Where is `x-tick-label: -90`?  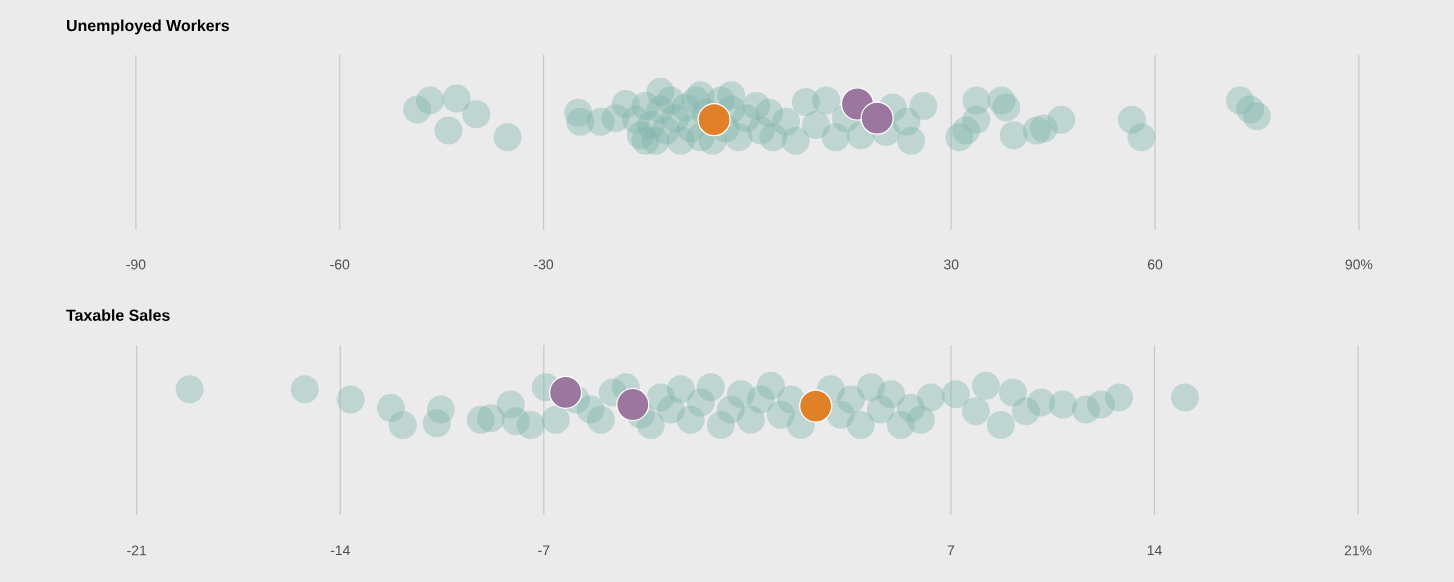 x-tick-label: -90 is located at coordinates (136, 264).